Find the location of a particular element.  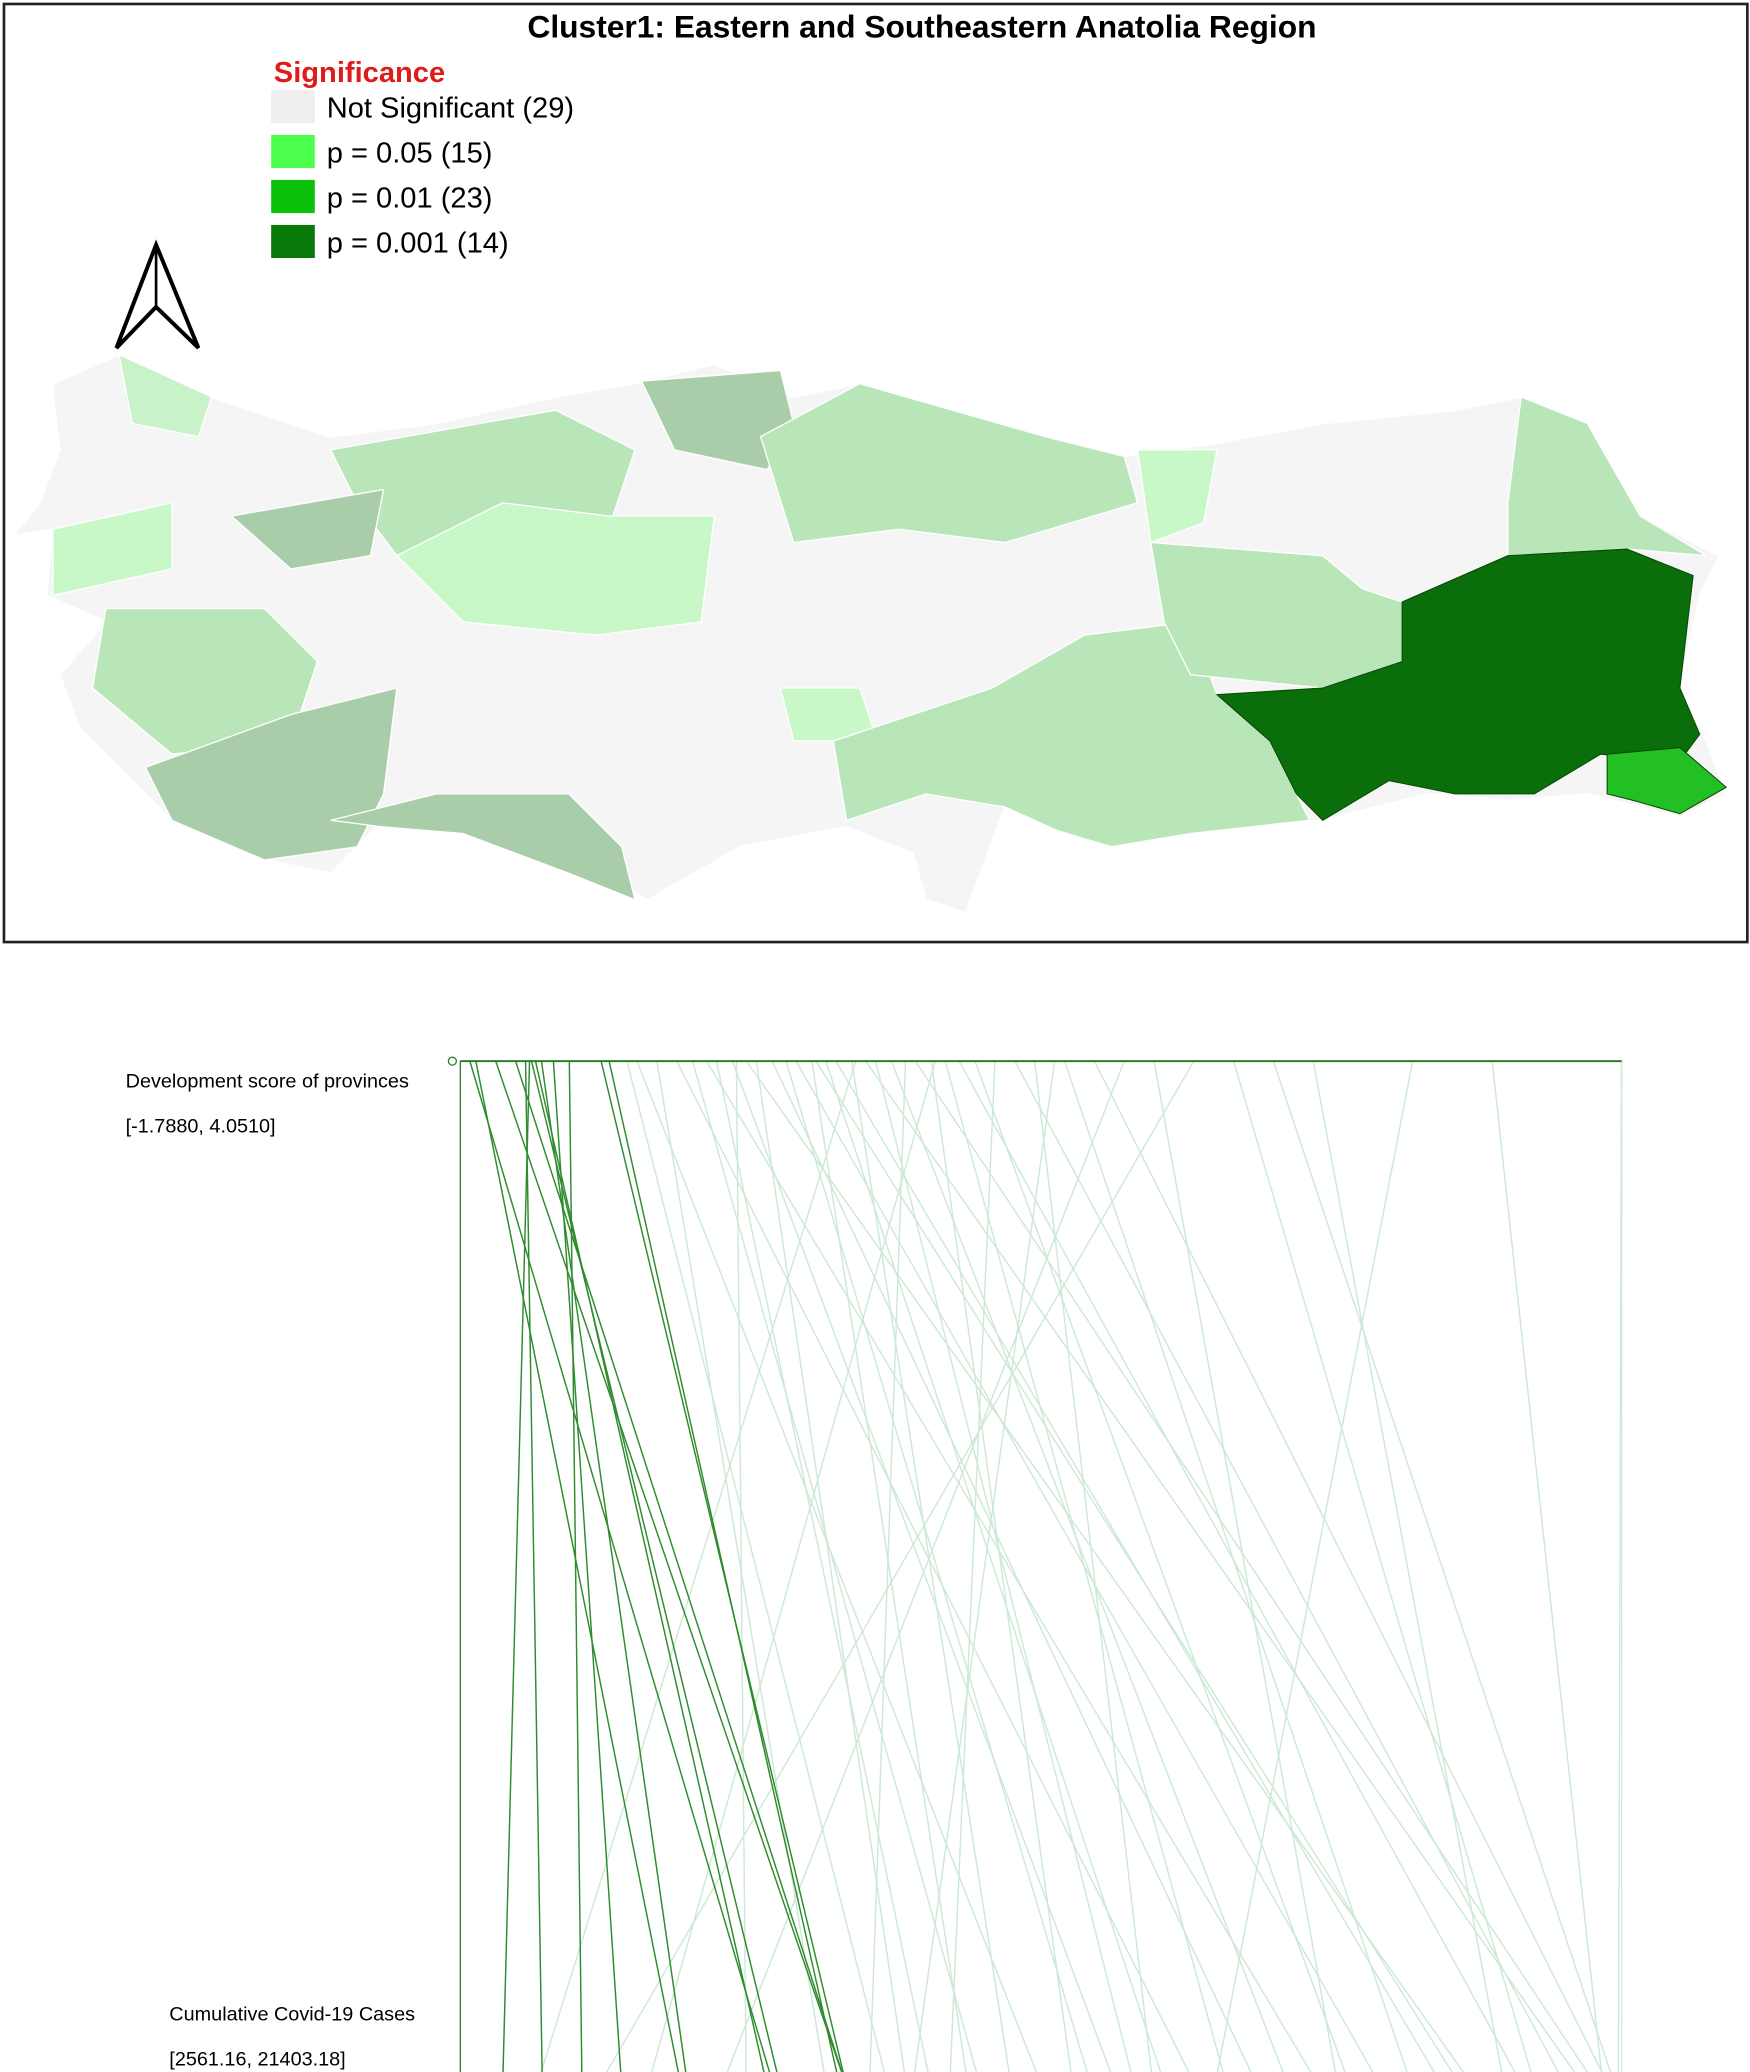

legend-label: p = 0.05 (15) is located at coordinates (410, 153).